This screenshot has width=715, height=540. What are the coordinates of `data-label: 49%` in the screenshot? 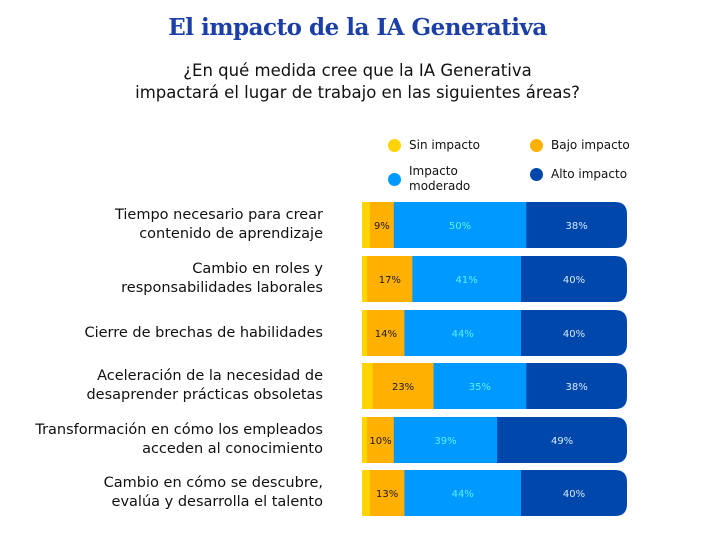 It's located at (562, 441).